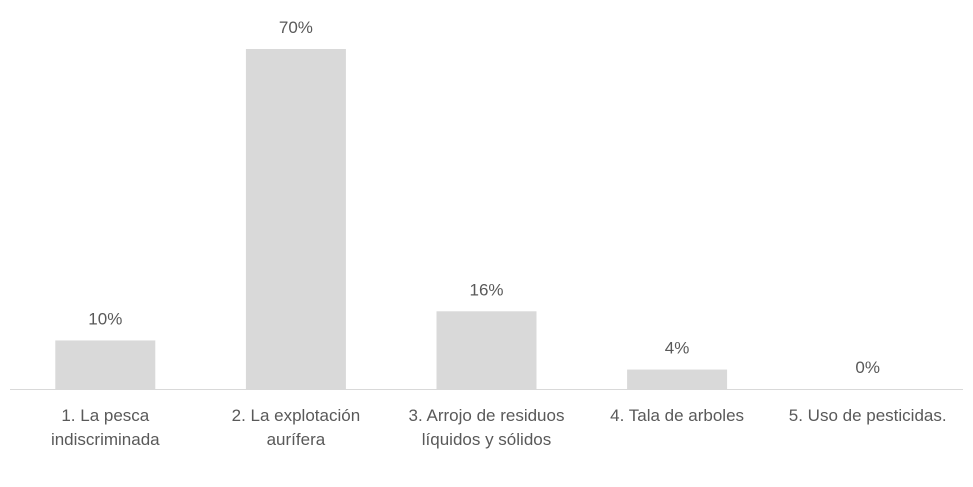  What do you see at coordinates (486, 289) in the screenshot?
I see `value-label: 16%` at bounding box center [486, 289].